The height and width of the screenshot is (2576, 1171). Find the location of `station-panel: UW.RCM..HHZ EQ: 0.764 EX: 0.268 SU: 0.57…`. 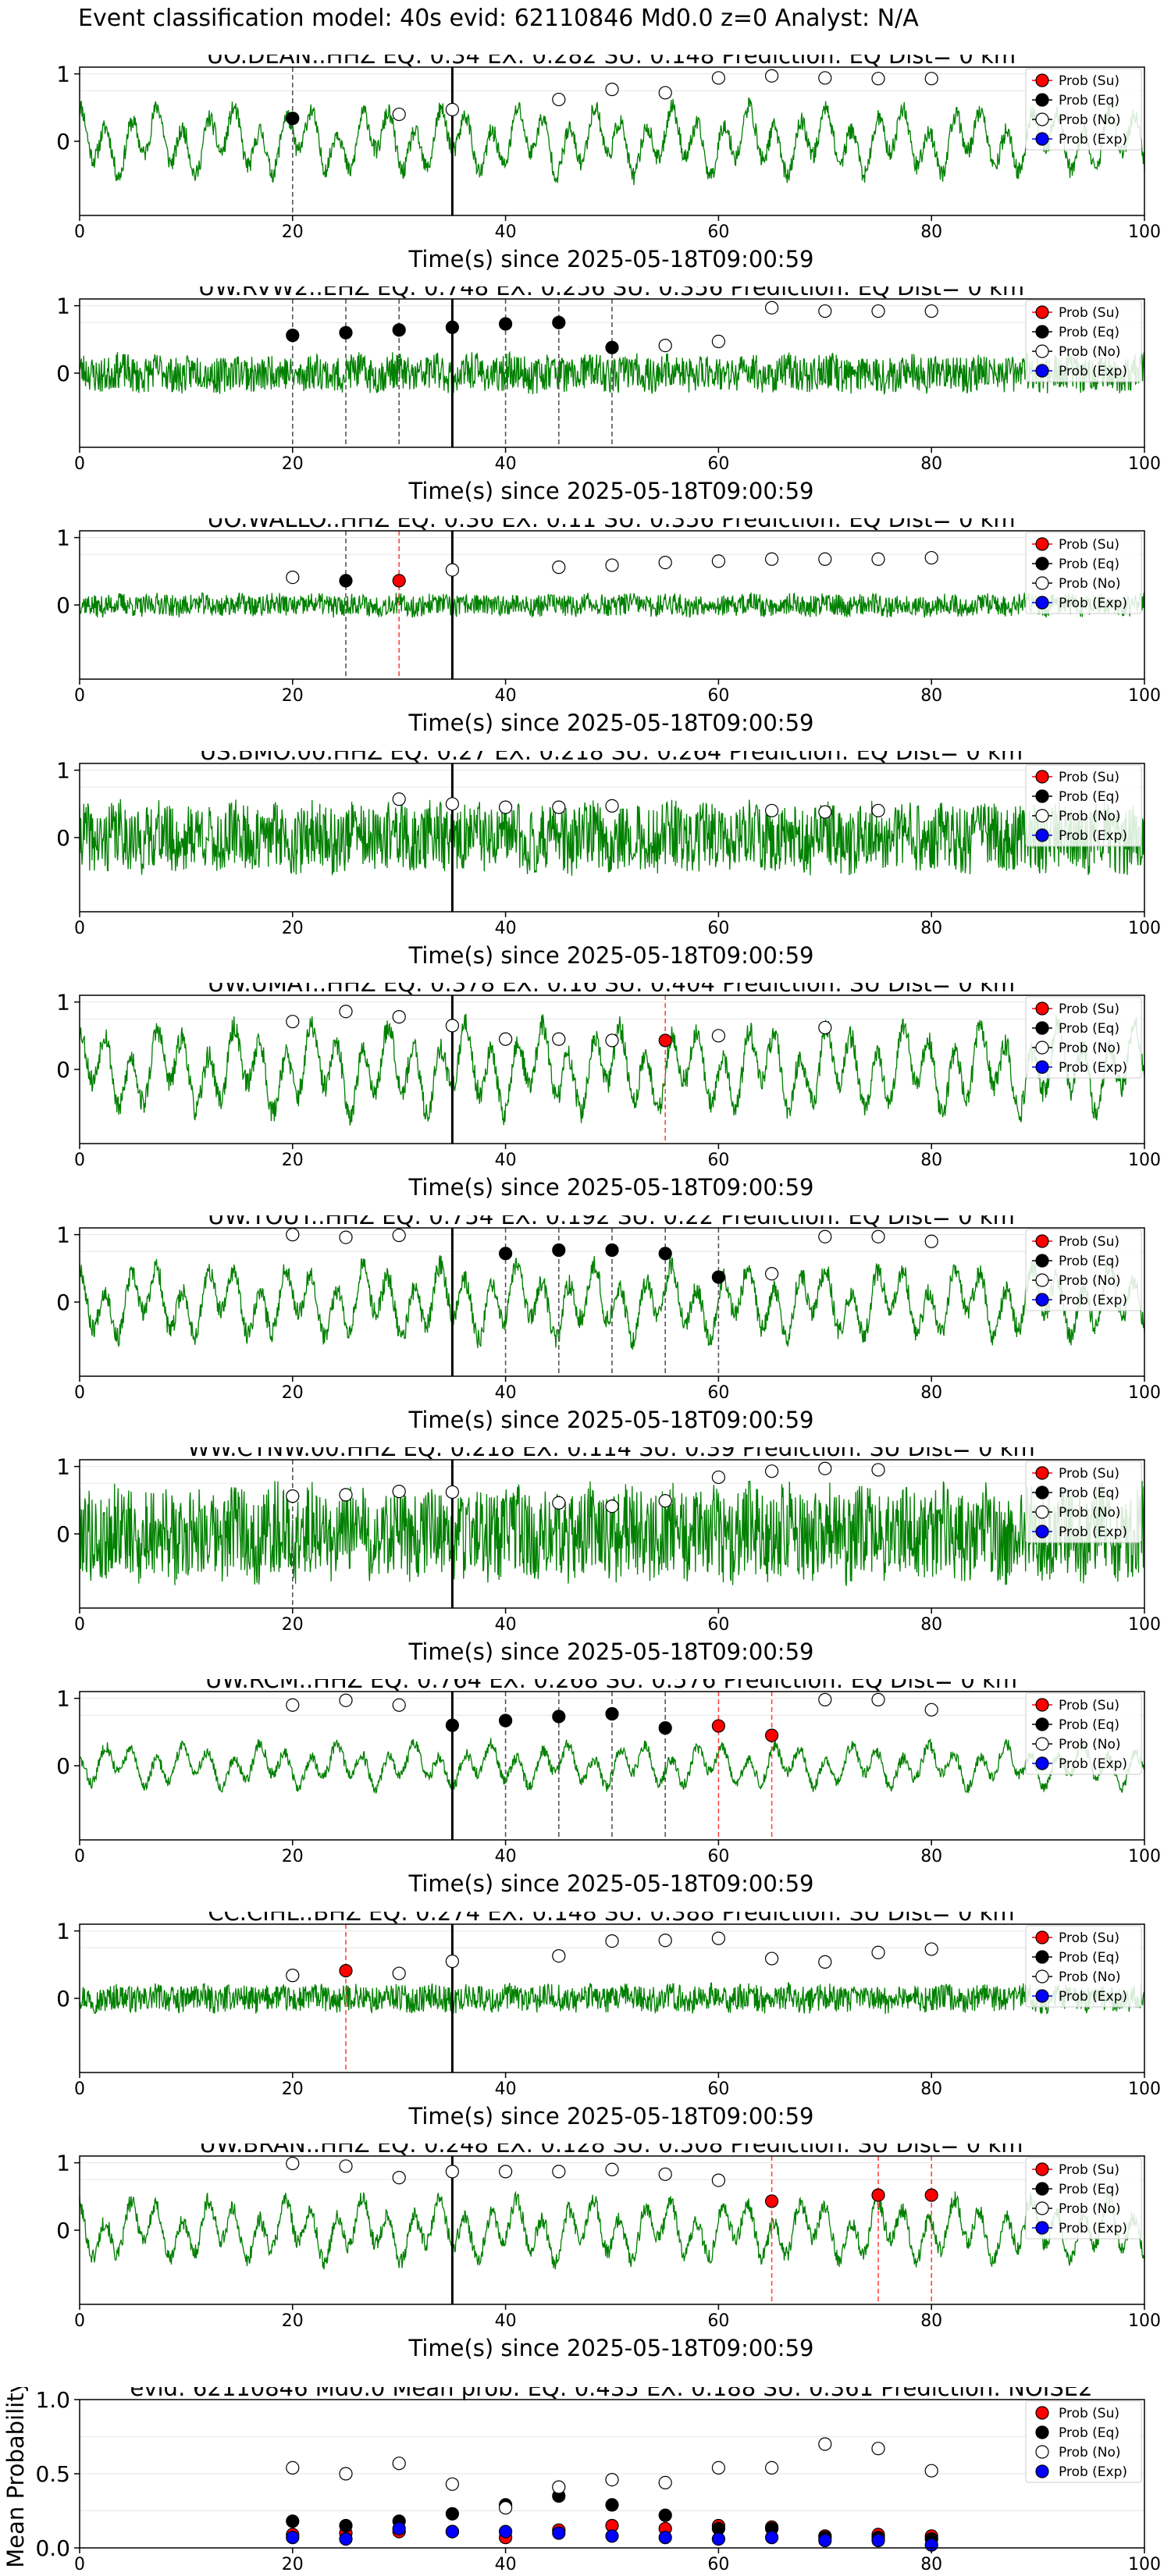

station-panel: UW.RCM..HHZ EQ: 0.764 EX: 0.268 SU: 0.57… is located at coordinates (608, 1788).